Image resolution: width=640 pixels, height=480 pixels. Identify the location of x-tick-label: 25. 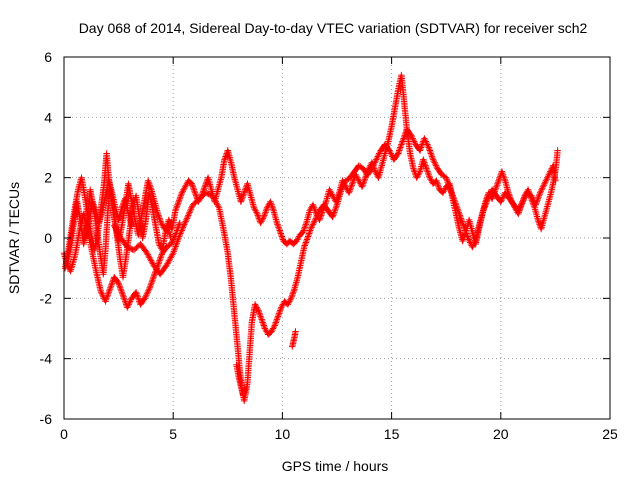
(610, 434).